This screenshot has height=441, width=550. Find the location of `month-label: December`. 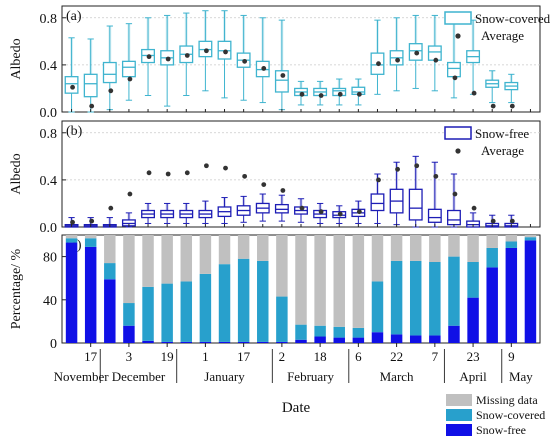

month-label: December is located at coordinates (139, 376).